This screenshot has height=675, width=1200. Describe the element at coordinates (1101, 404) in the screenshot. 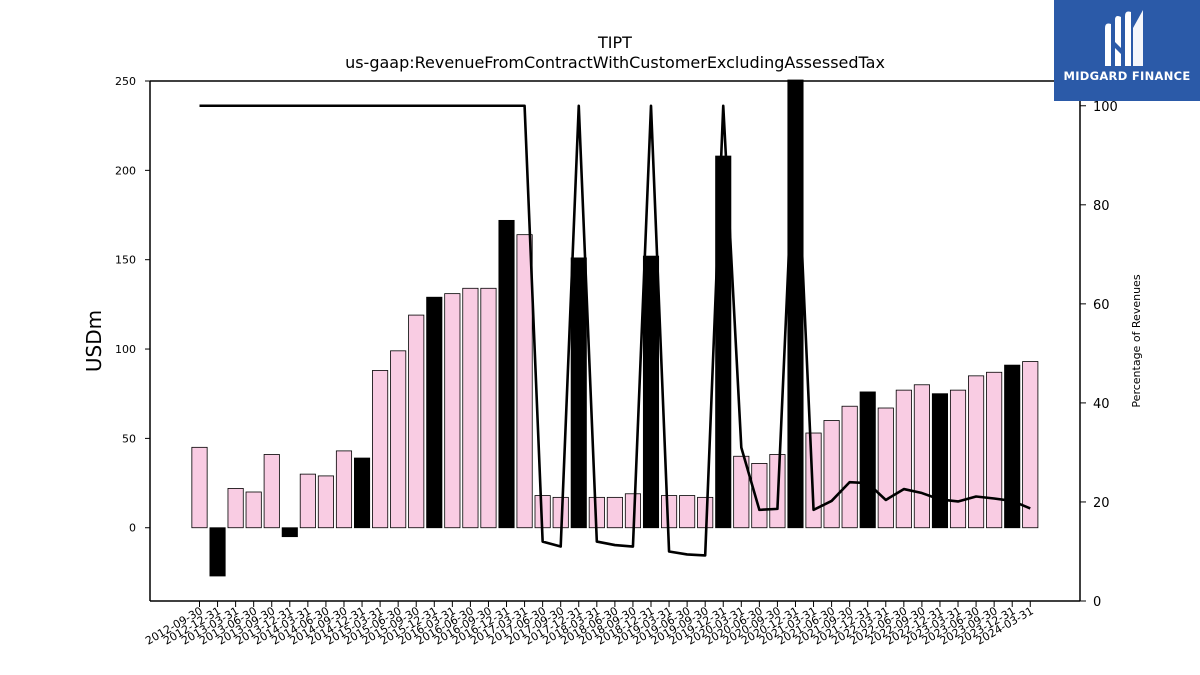

I see `y2-tick-label: 40` at that location.